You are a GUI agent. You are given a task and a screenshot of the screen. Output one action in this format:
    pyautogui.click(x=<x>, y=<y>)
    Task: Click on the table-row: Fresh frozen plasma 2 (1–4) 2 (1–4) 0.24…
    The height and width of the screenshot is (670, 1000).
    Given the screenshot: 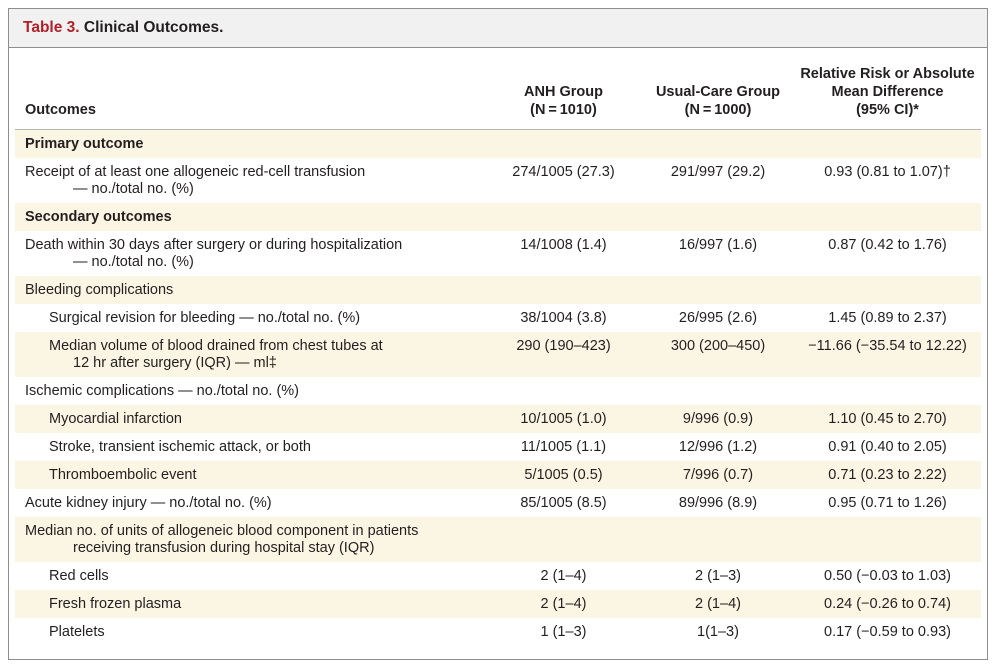 What is the action you would take?
    pyautogui.click(x=498, y=603)
    